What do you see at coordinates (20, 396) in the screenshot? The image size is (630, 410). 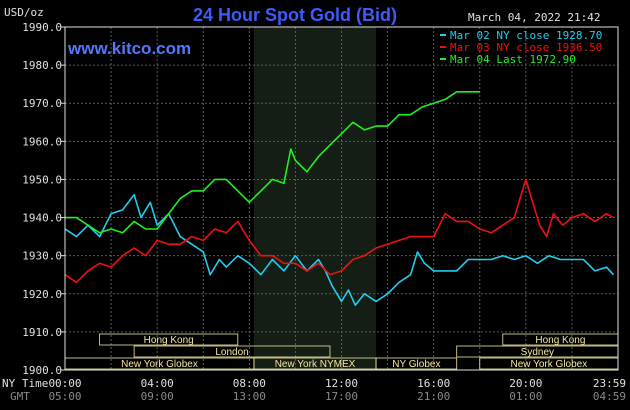 I see `gmt-axis-label: GMT` at bounding box center [20, 396].